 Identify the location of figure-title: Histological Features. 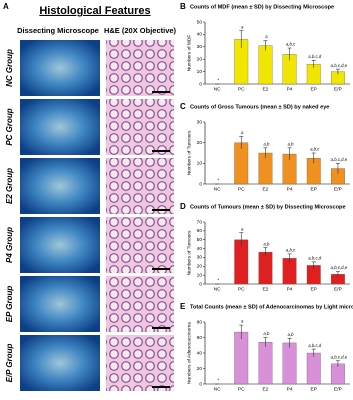
(94, 11).